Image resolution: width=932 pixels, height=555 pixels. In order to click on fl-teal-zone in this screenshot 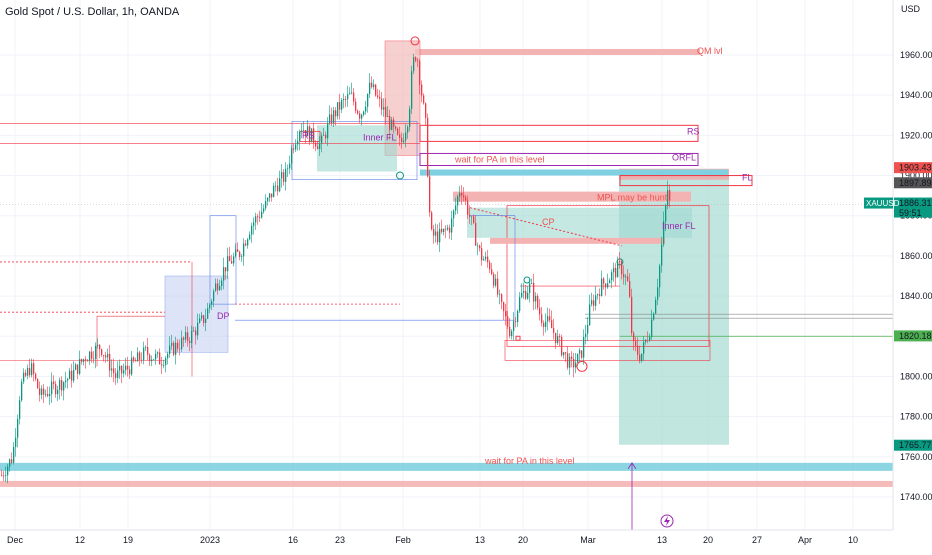, I will do `click(574, 172)`.